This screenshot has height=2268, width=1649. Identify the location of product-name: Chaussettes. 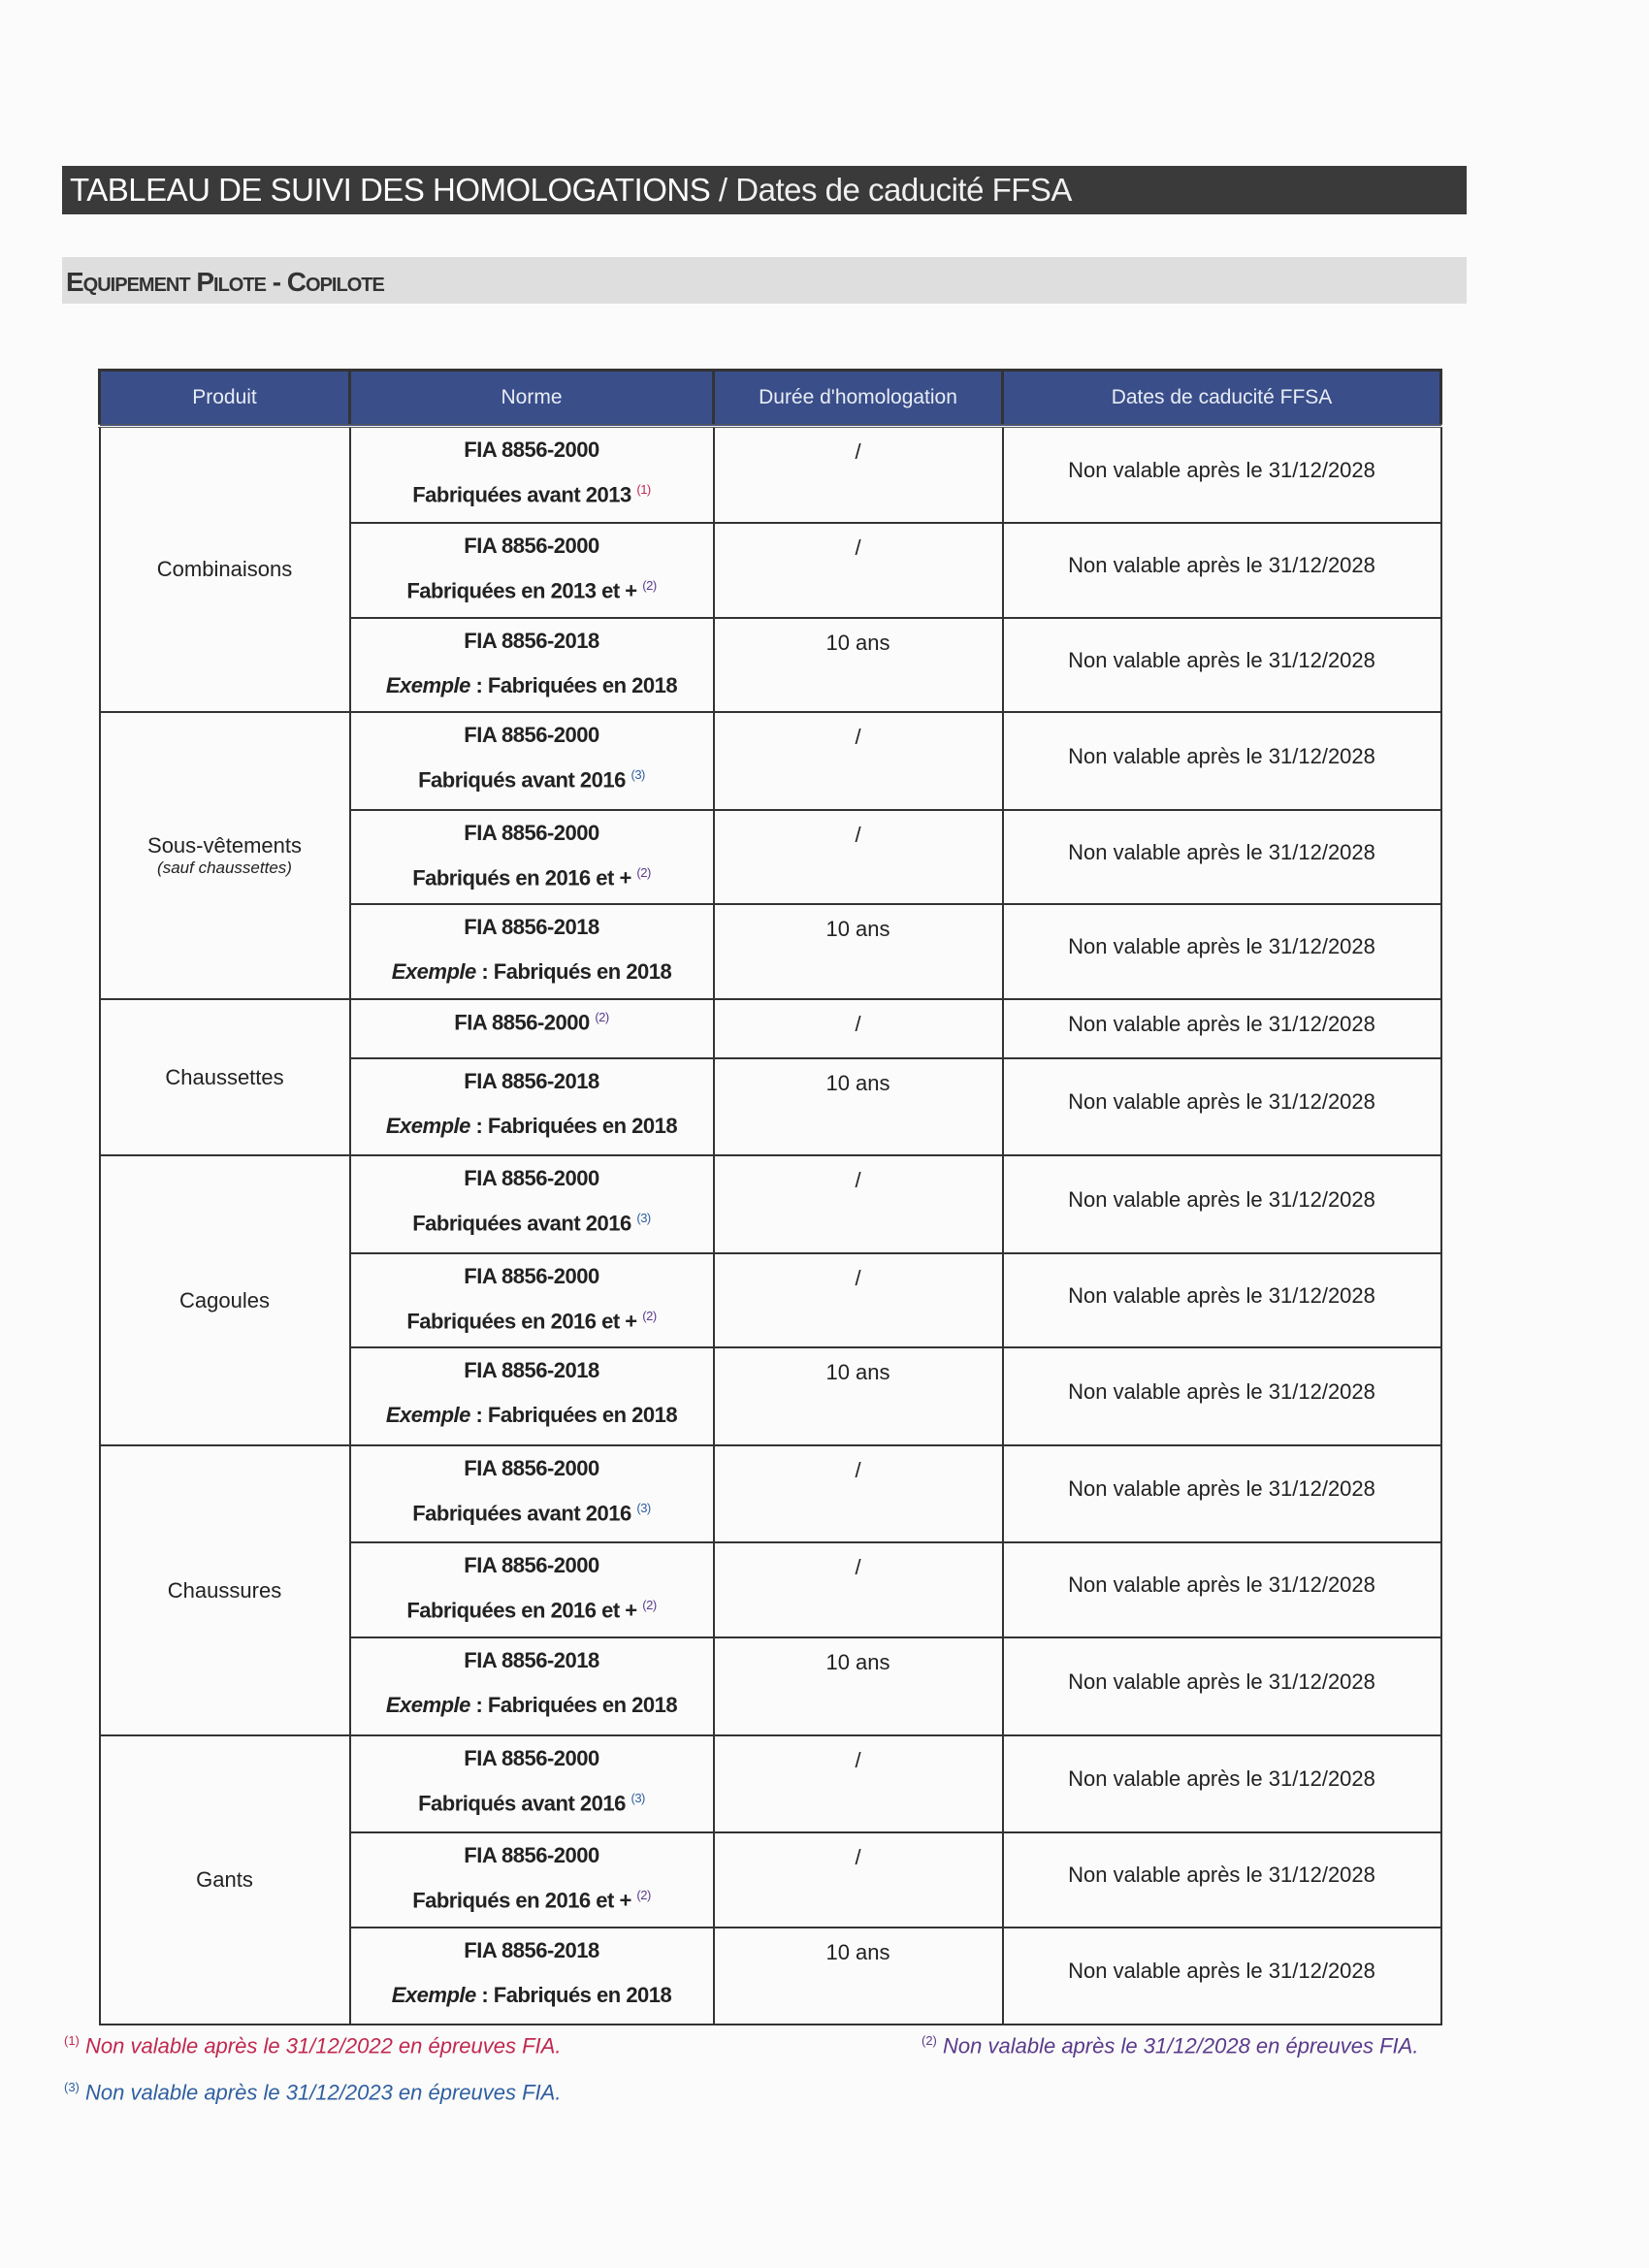
(224, 1076).